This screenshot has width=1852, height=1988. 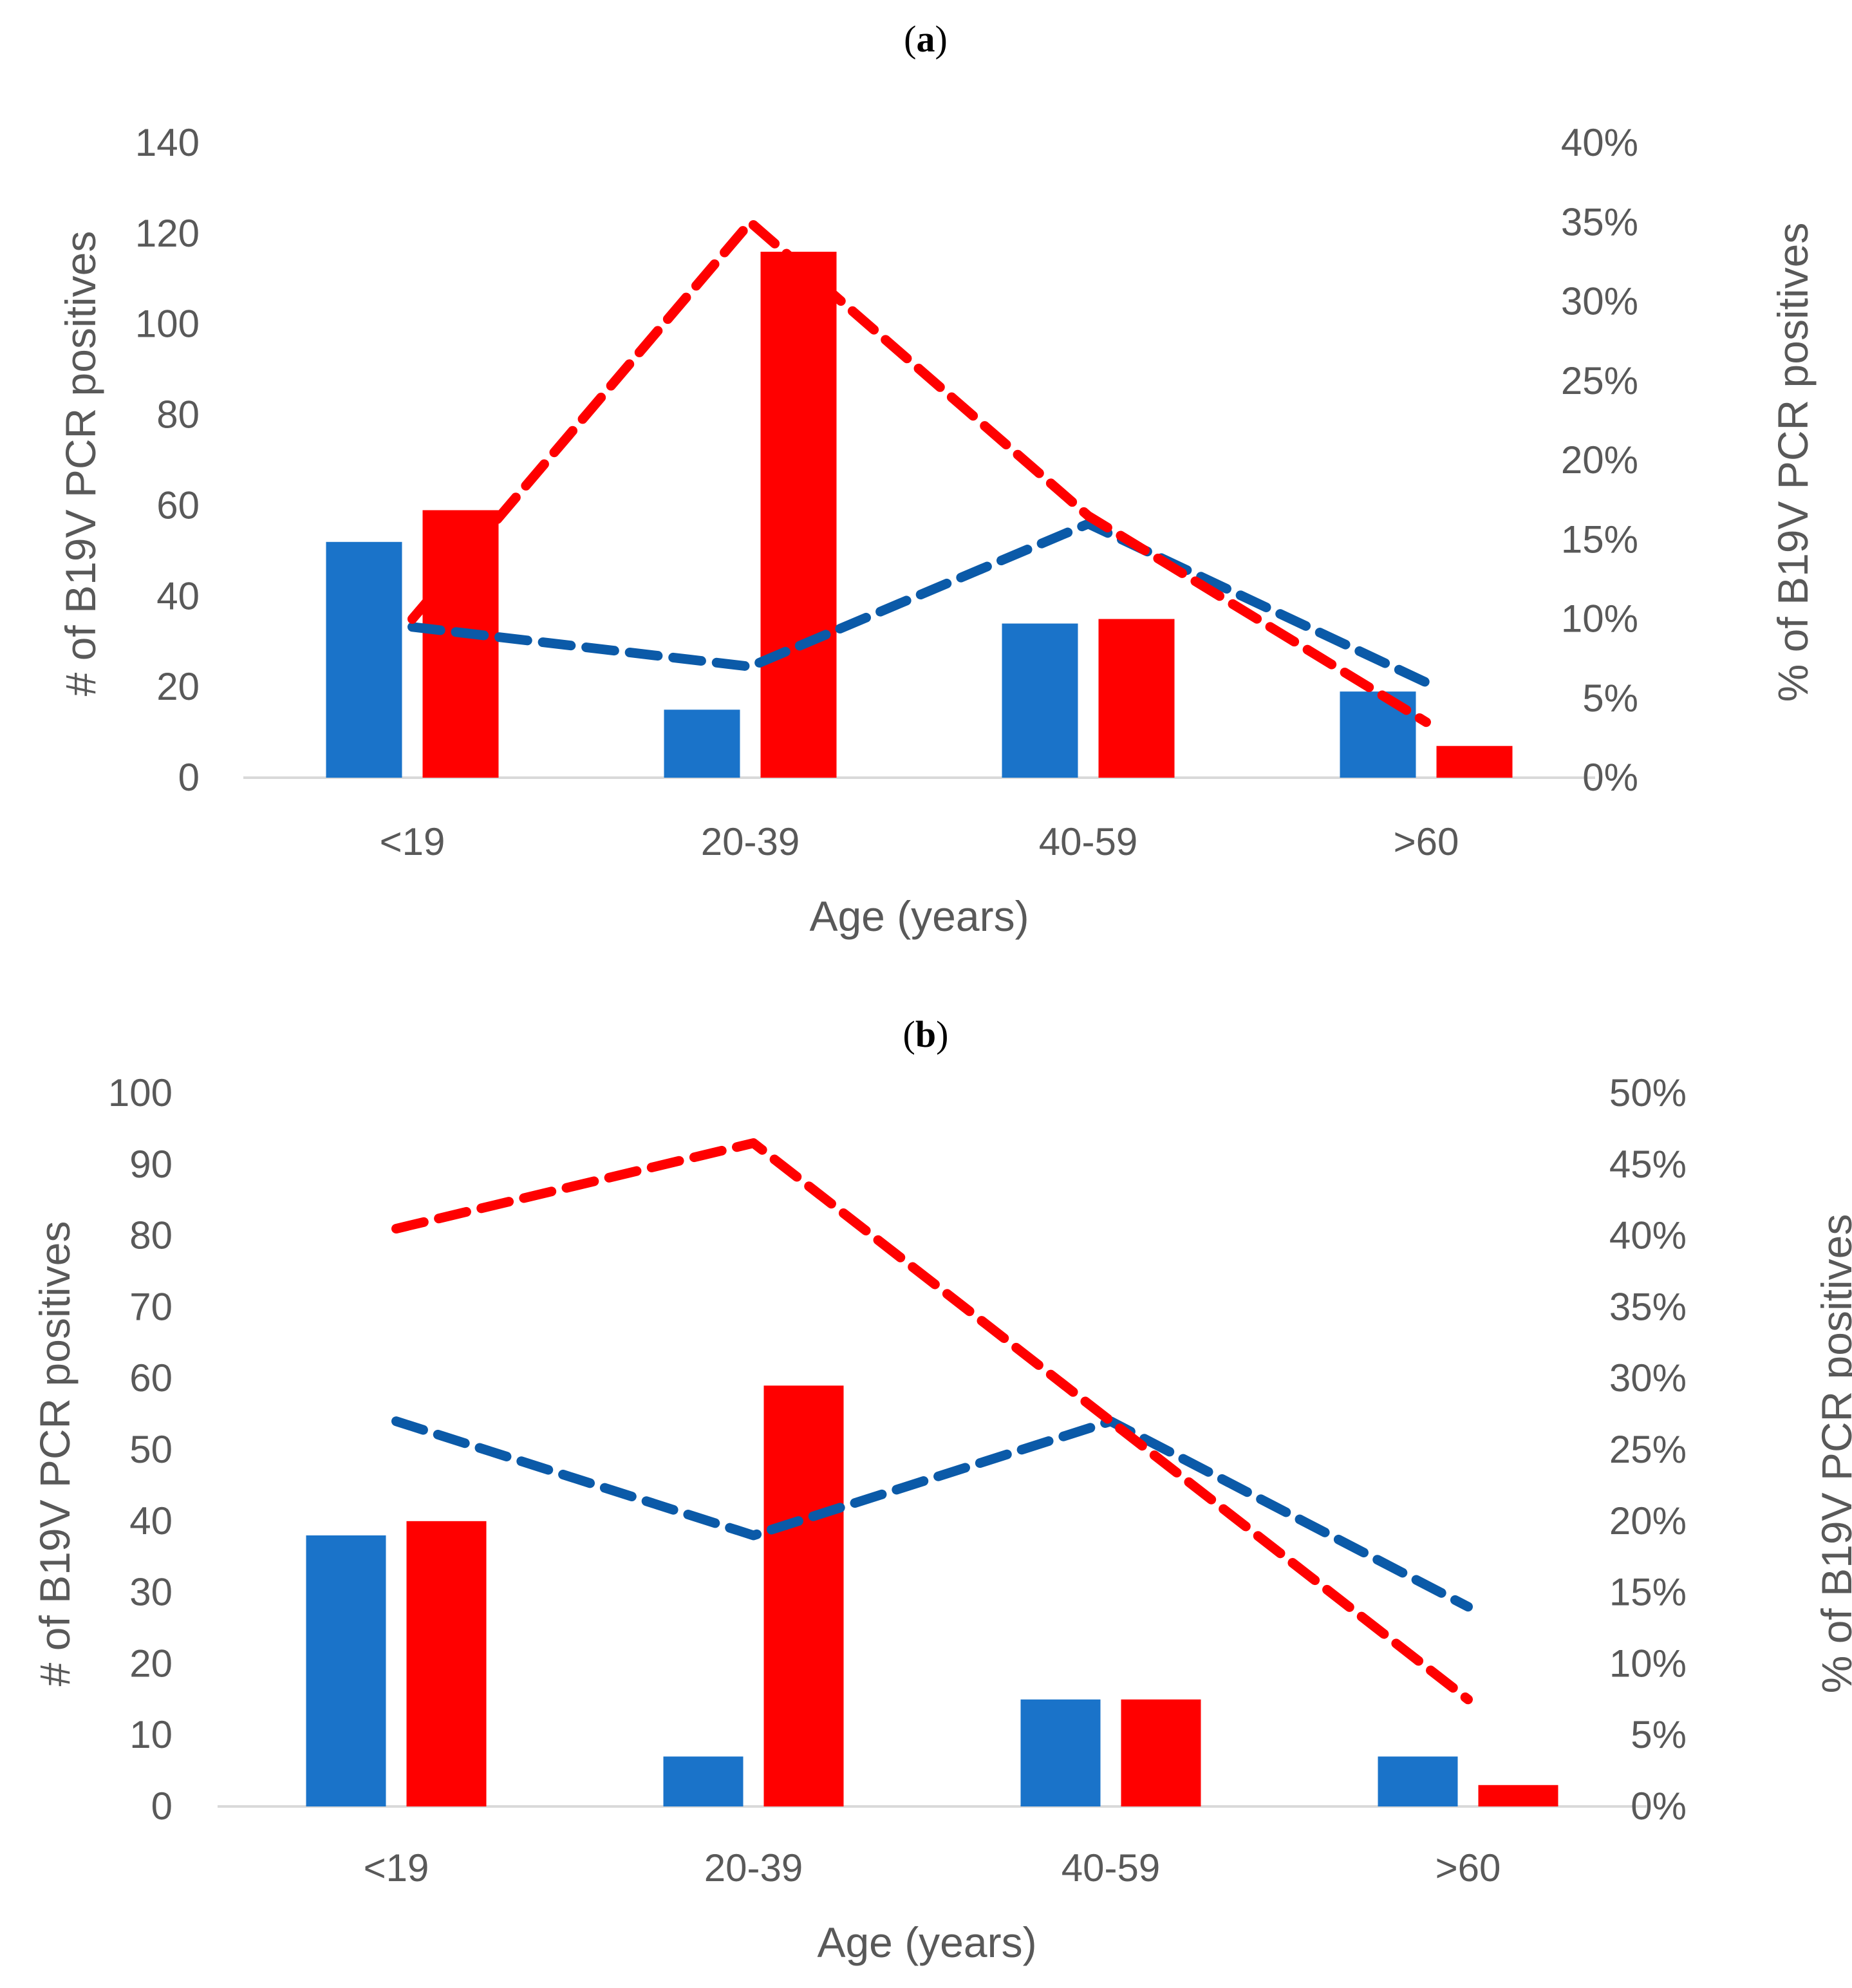 What do you see at coordinates (926, 39) in the screenshot?
I see `panel-a-label: (a)` at bounding box center [926, 39].